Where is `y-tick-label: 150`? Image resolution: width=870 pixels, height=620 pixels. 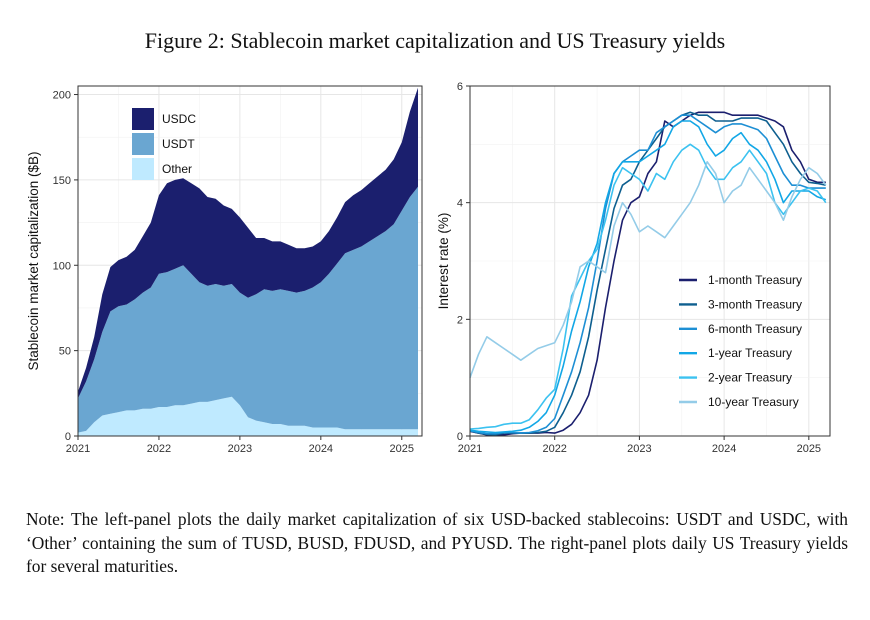
y-tick-label: 150 is located at coordinates (62, 181).